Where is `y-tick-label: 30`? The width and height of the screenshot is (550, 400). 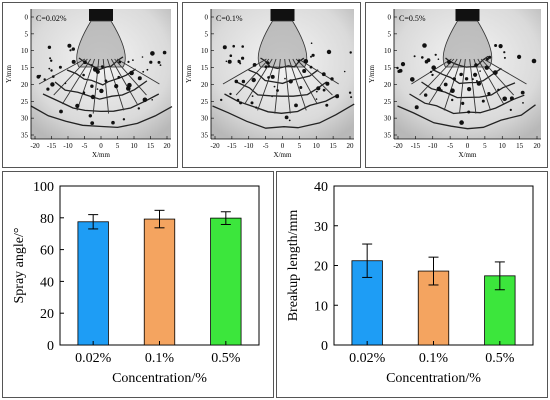 y-tick-label: 30 is located at coordinates (25, 119).